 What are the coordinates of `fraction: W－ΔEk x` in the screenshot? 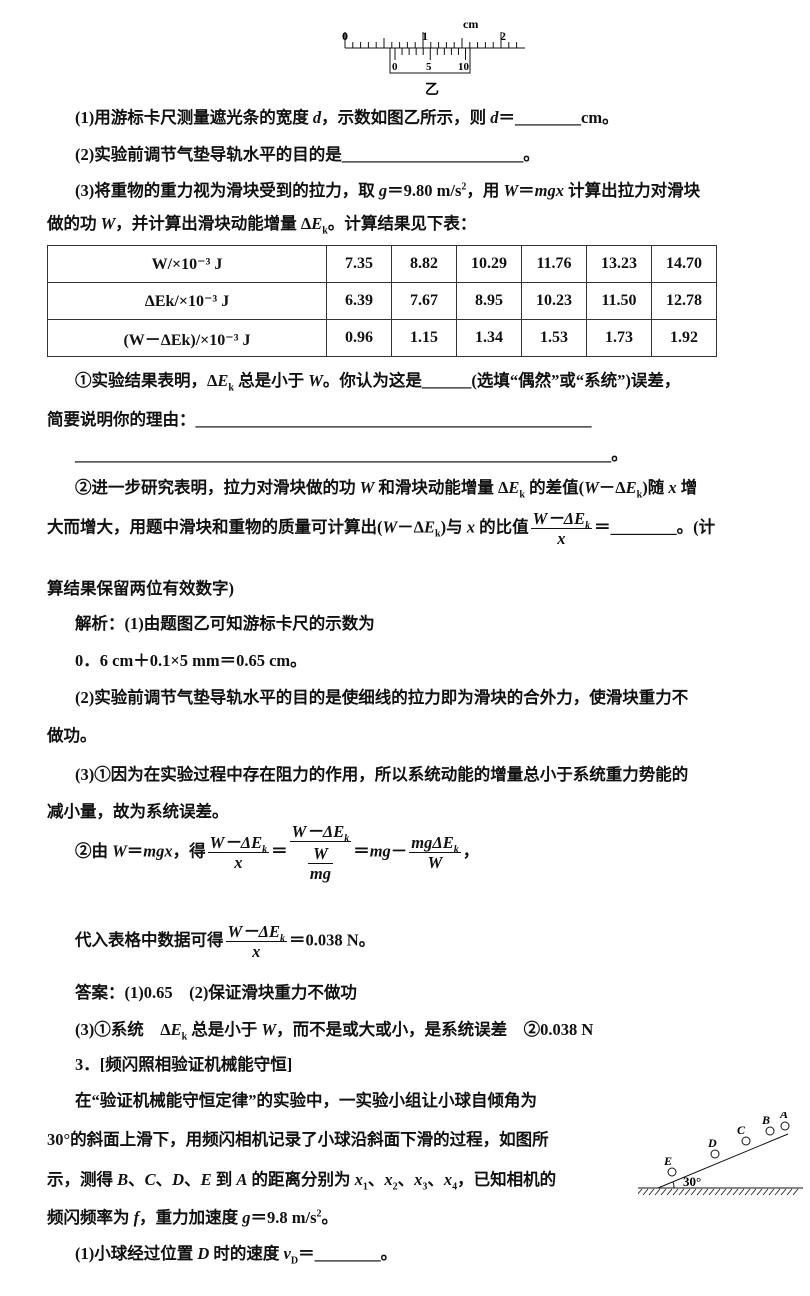 It's located at (561, 528).